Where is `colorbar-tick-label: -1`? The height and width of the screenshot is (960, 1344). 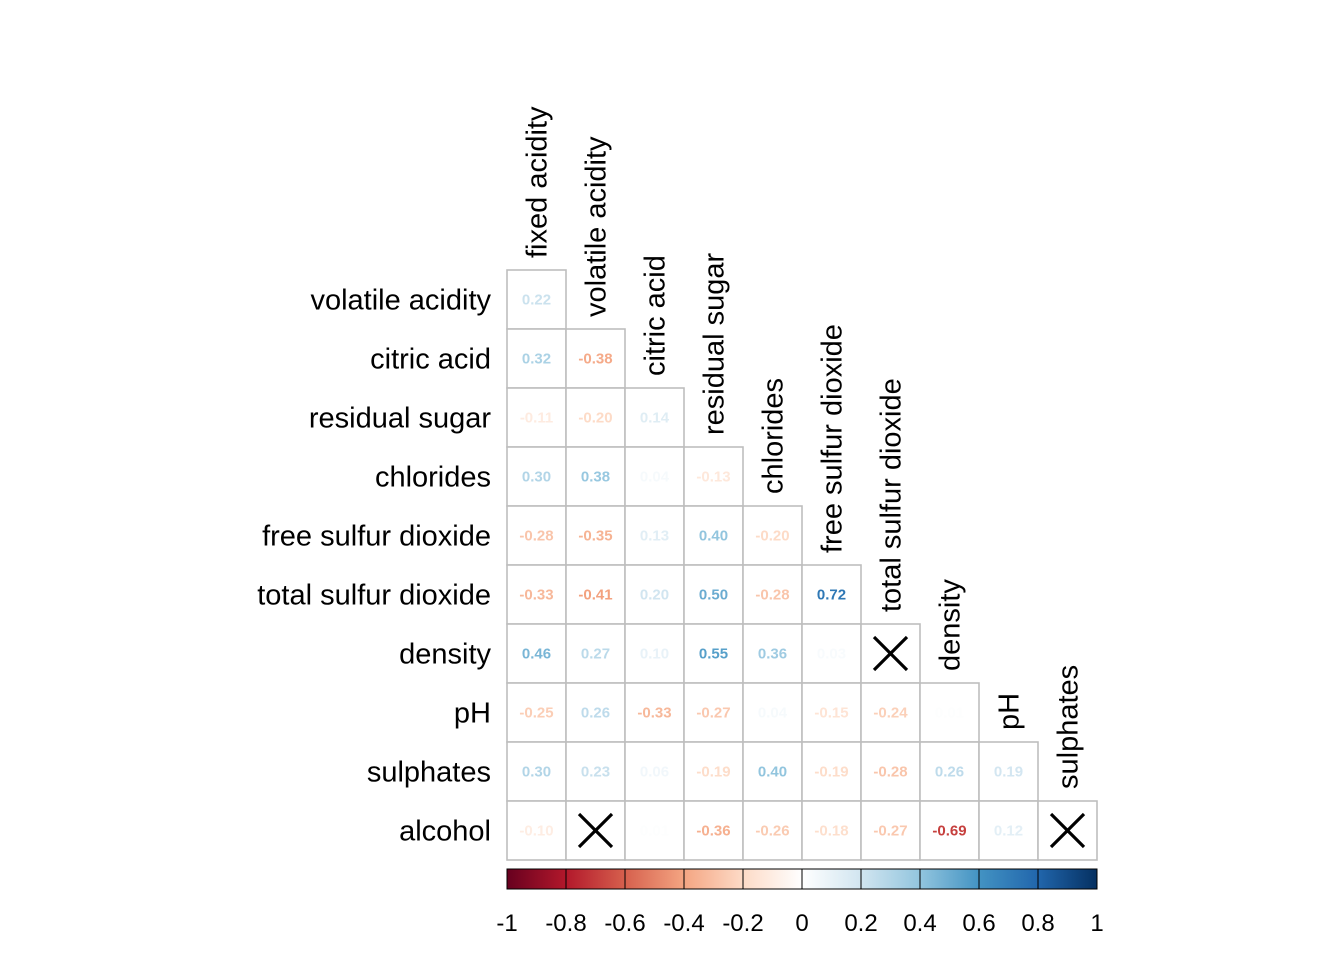
colorbar-tick-label: -1 is located at coordinates (506, 923).